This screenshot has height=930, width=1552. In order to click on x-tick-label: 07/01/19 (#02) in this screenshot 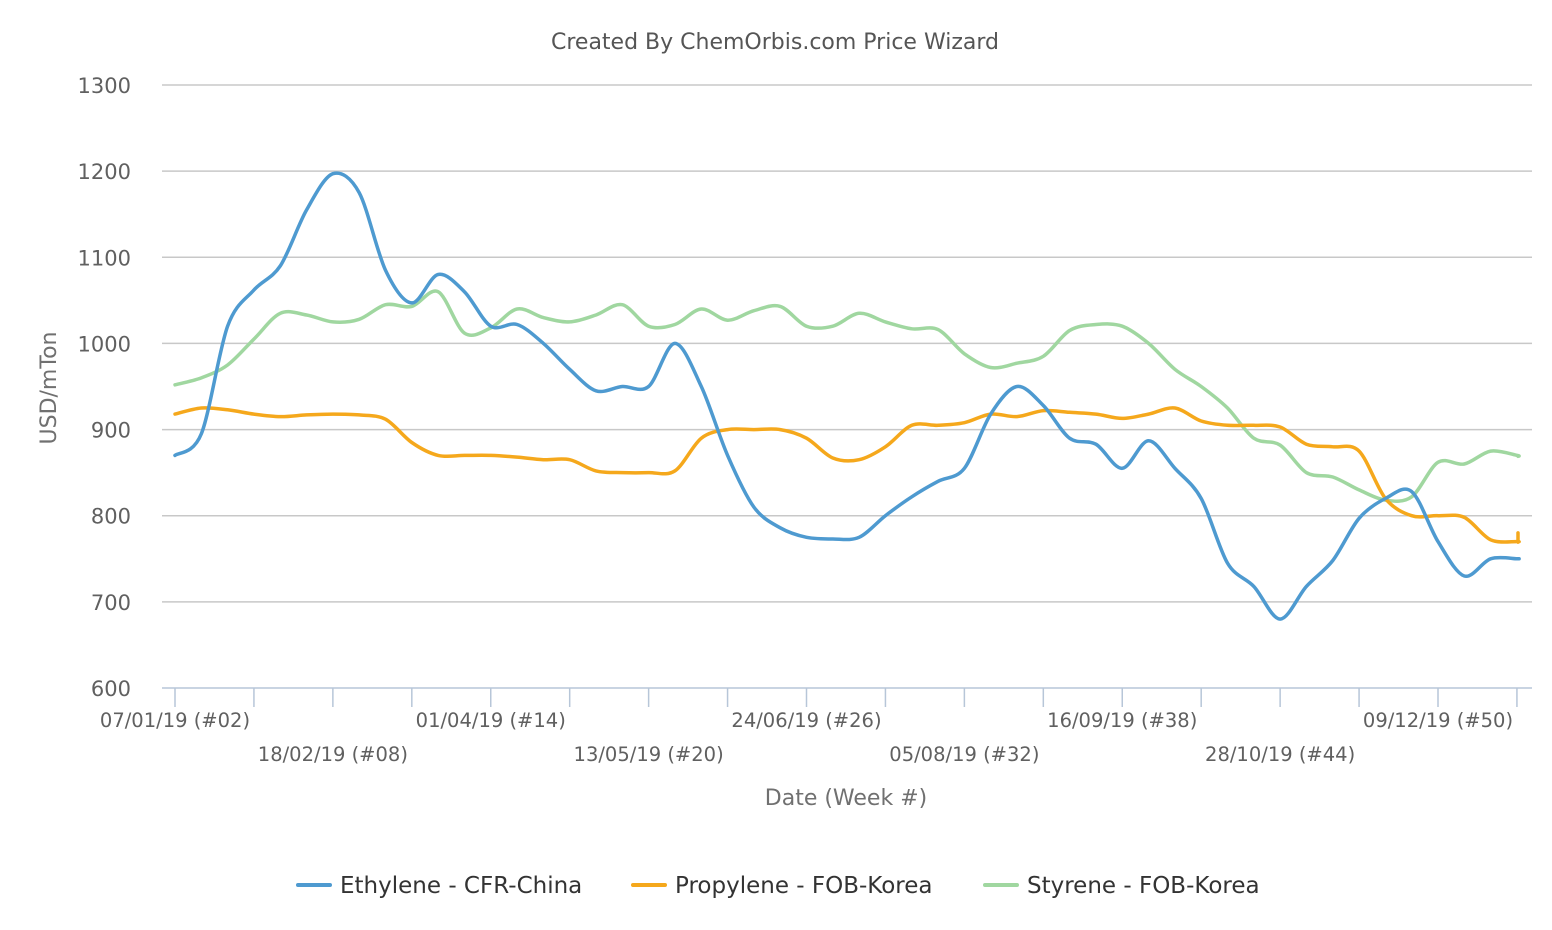, I will do `click(175, 720)`.